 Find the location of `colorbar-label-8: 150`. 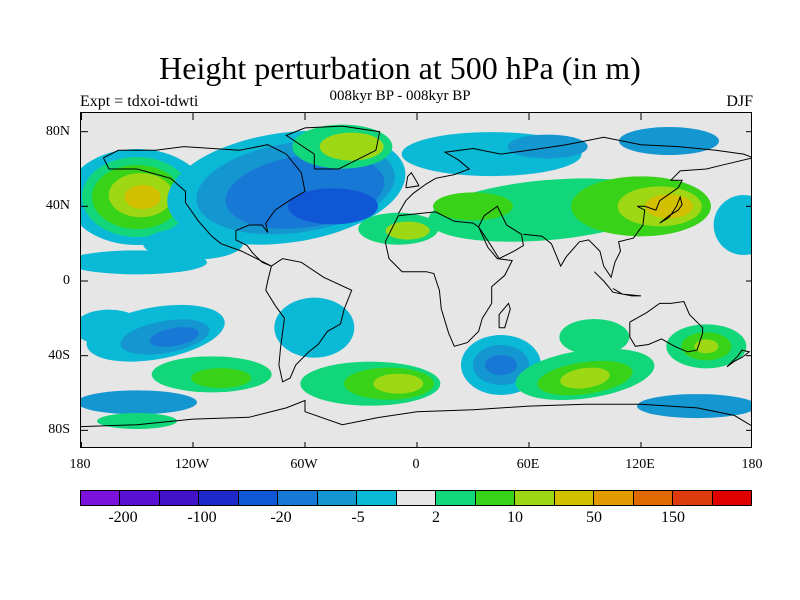

colorbar-label-8: 150 is located at coordinates (673, 517).